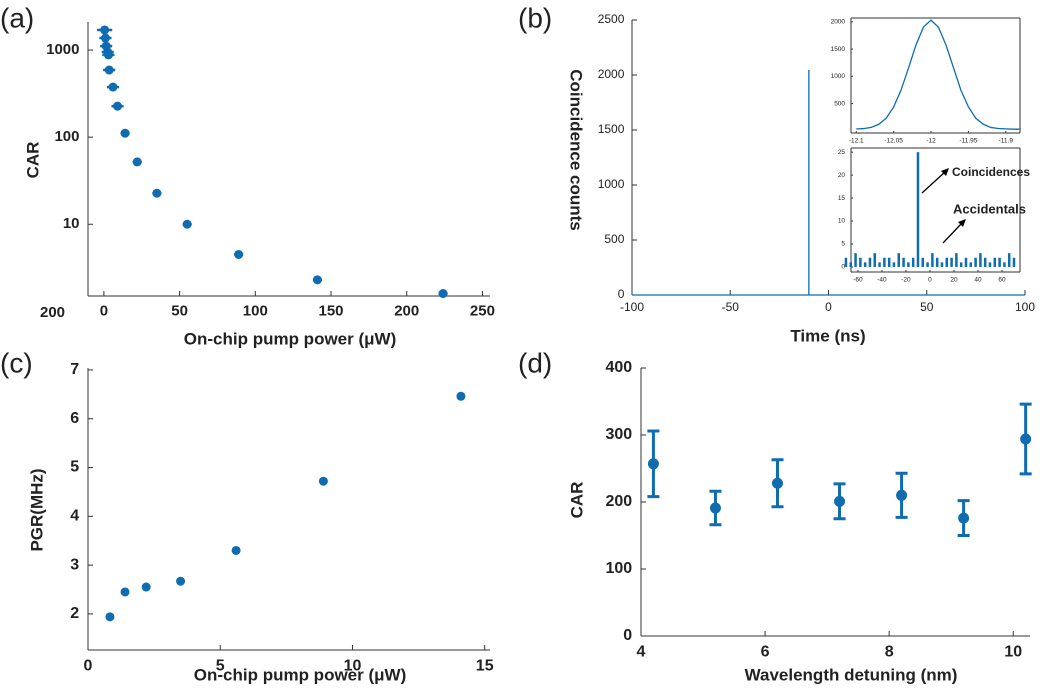 The width and height of the screenshot is (1051, 690). I want to click on y-tick-label: 10, so click(71, 223).